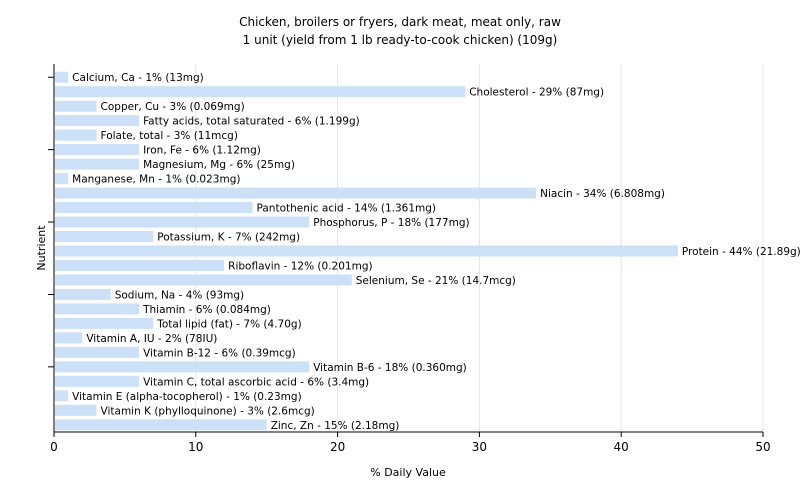 This screenshot has width=800, height=500. Describe the element at coordinates (602, 194) in the screenshot. I see `bar-label: Niacin - 34% (6.808mg)` at that location.